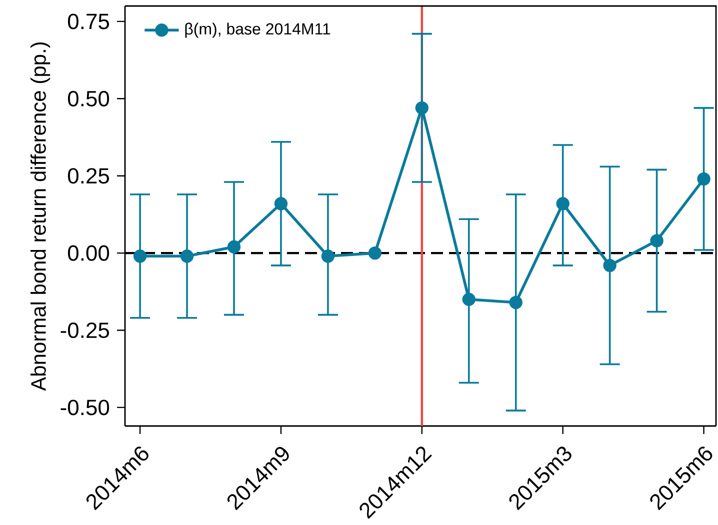 This screenshot has width=718, height=525. What do you see at coordinates (40, 216) in the screenshot?
I see `y-axis-title: Abnormal bond return difference (pp.)` at bounding box center [40, 216].